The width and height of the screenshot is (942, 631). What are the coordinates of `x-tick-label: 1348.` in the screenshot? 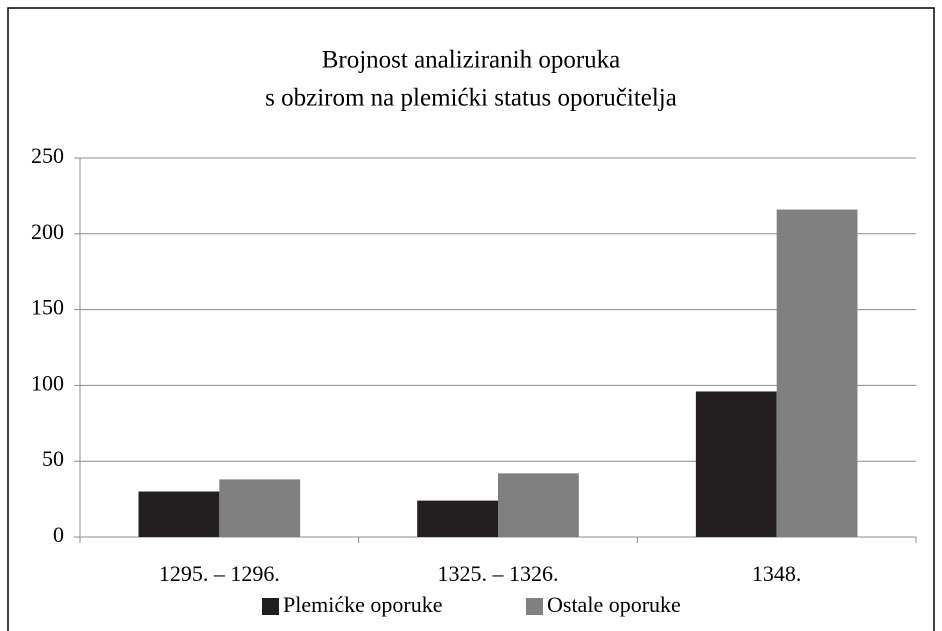 It's located at (777, 573).